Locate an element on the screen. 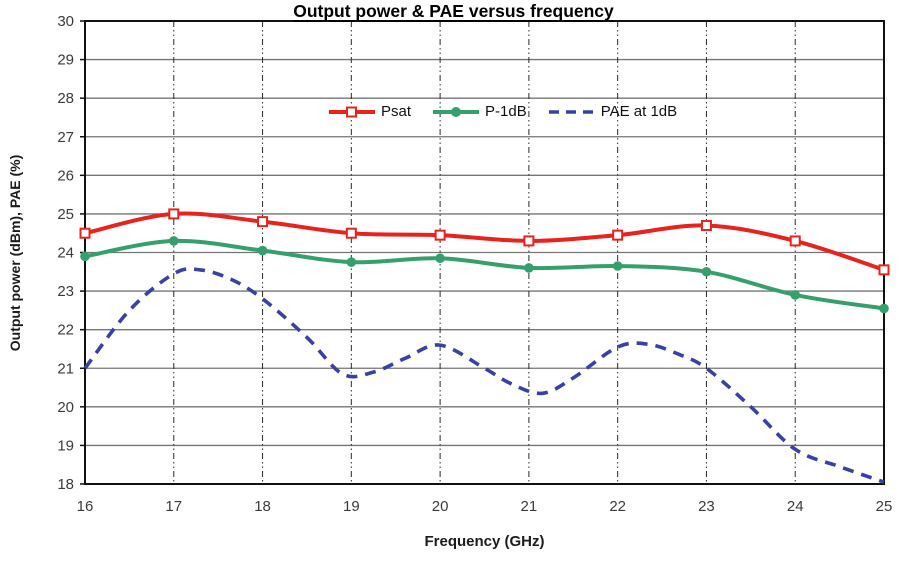  legend-label-psat: Psat is located at coordinates (396, 111).